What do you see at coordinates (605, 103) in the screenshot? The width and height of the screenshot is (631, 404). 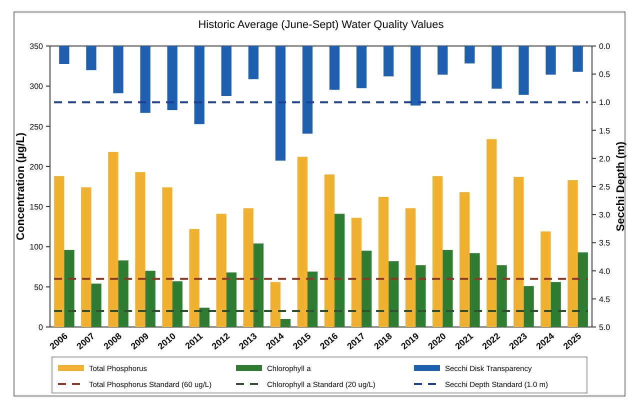 I see `y2-tick-label: 1.0` at bounding box center [605, 103].